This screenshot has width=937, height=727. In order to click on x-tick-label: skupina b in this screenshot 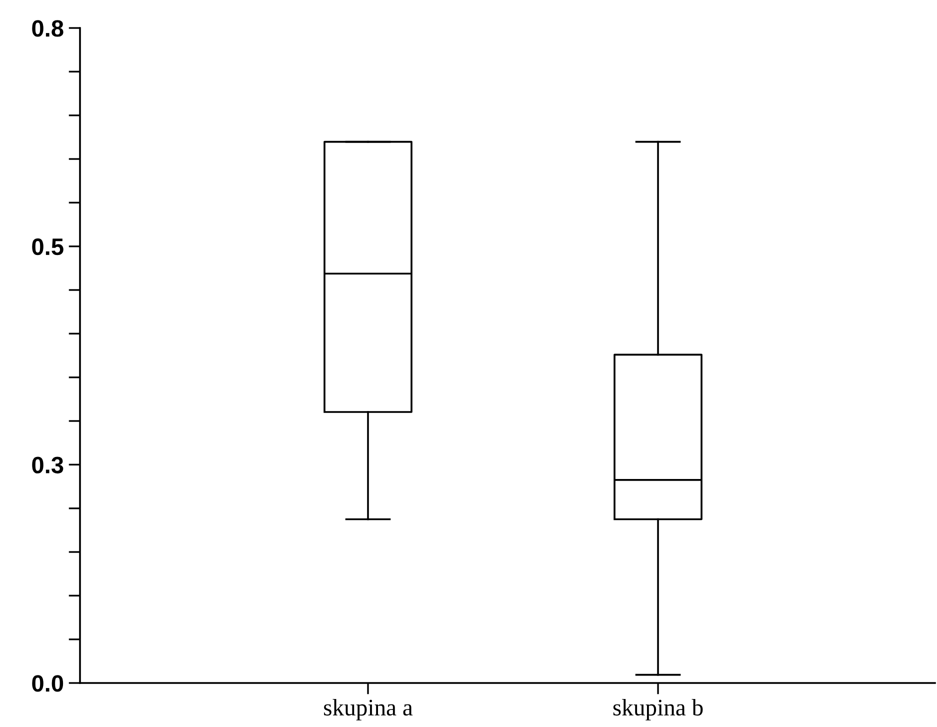, I will do `click(658, 709)`.